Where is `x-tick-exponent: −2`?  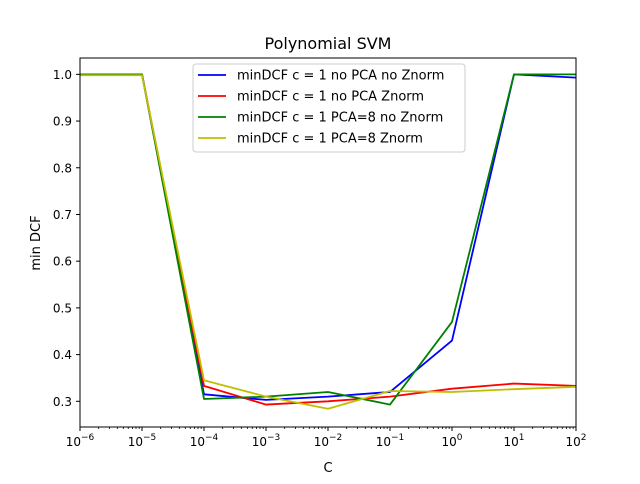 x-tick-exponent: −2 is located at coordinates (335, 438).